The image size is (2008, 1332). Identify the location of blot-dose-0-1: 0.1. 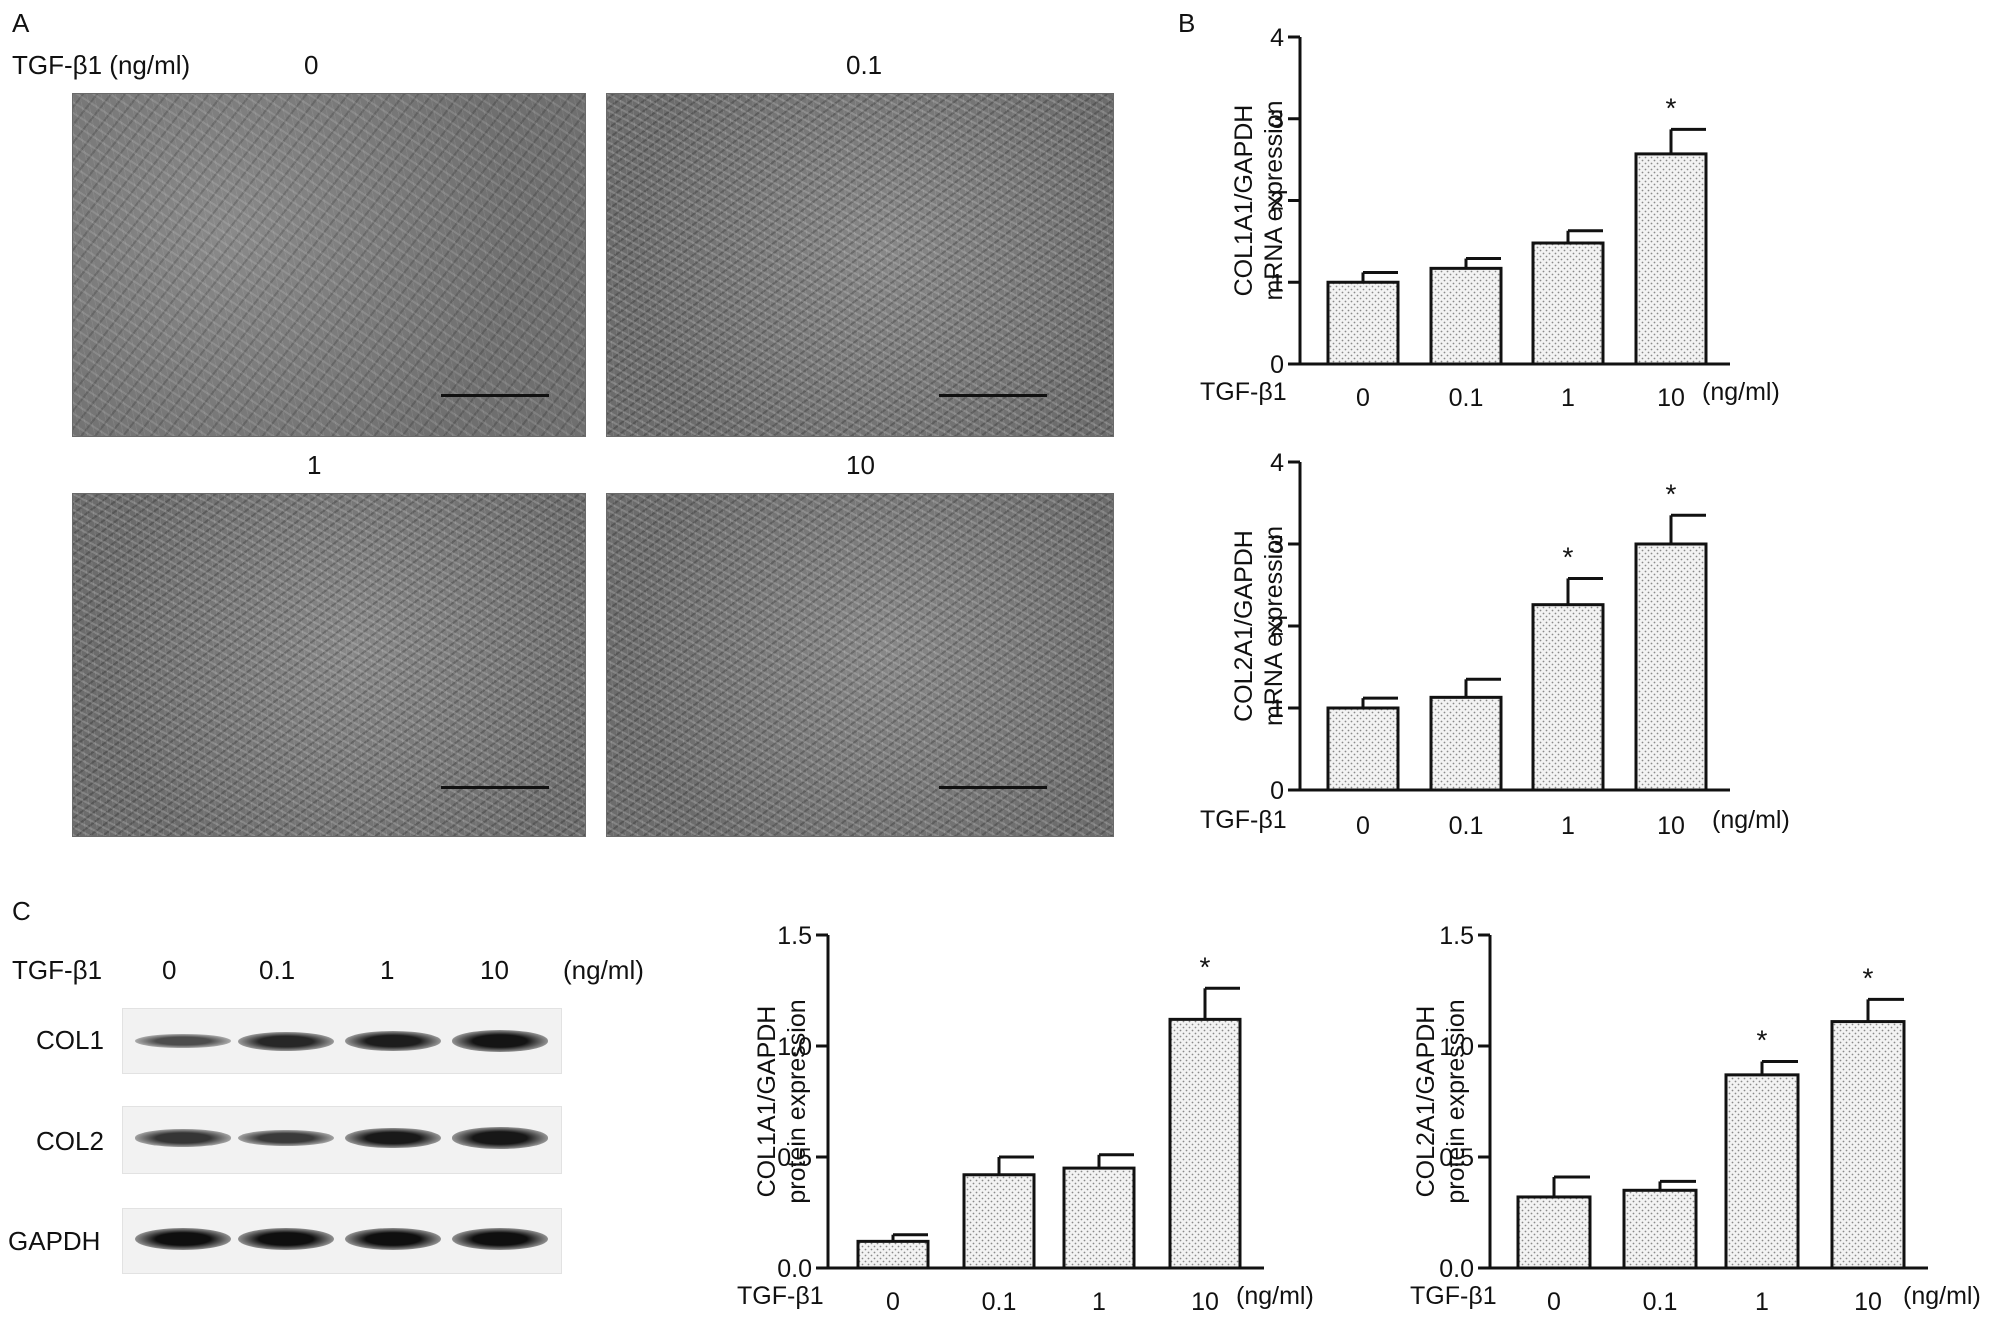
(277, 970).